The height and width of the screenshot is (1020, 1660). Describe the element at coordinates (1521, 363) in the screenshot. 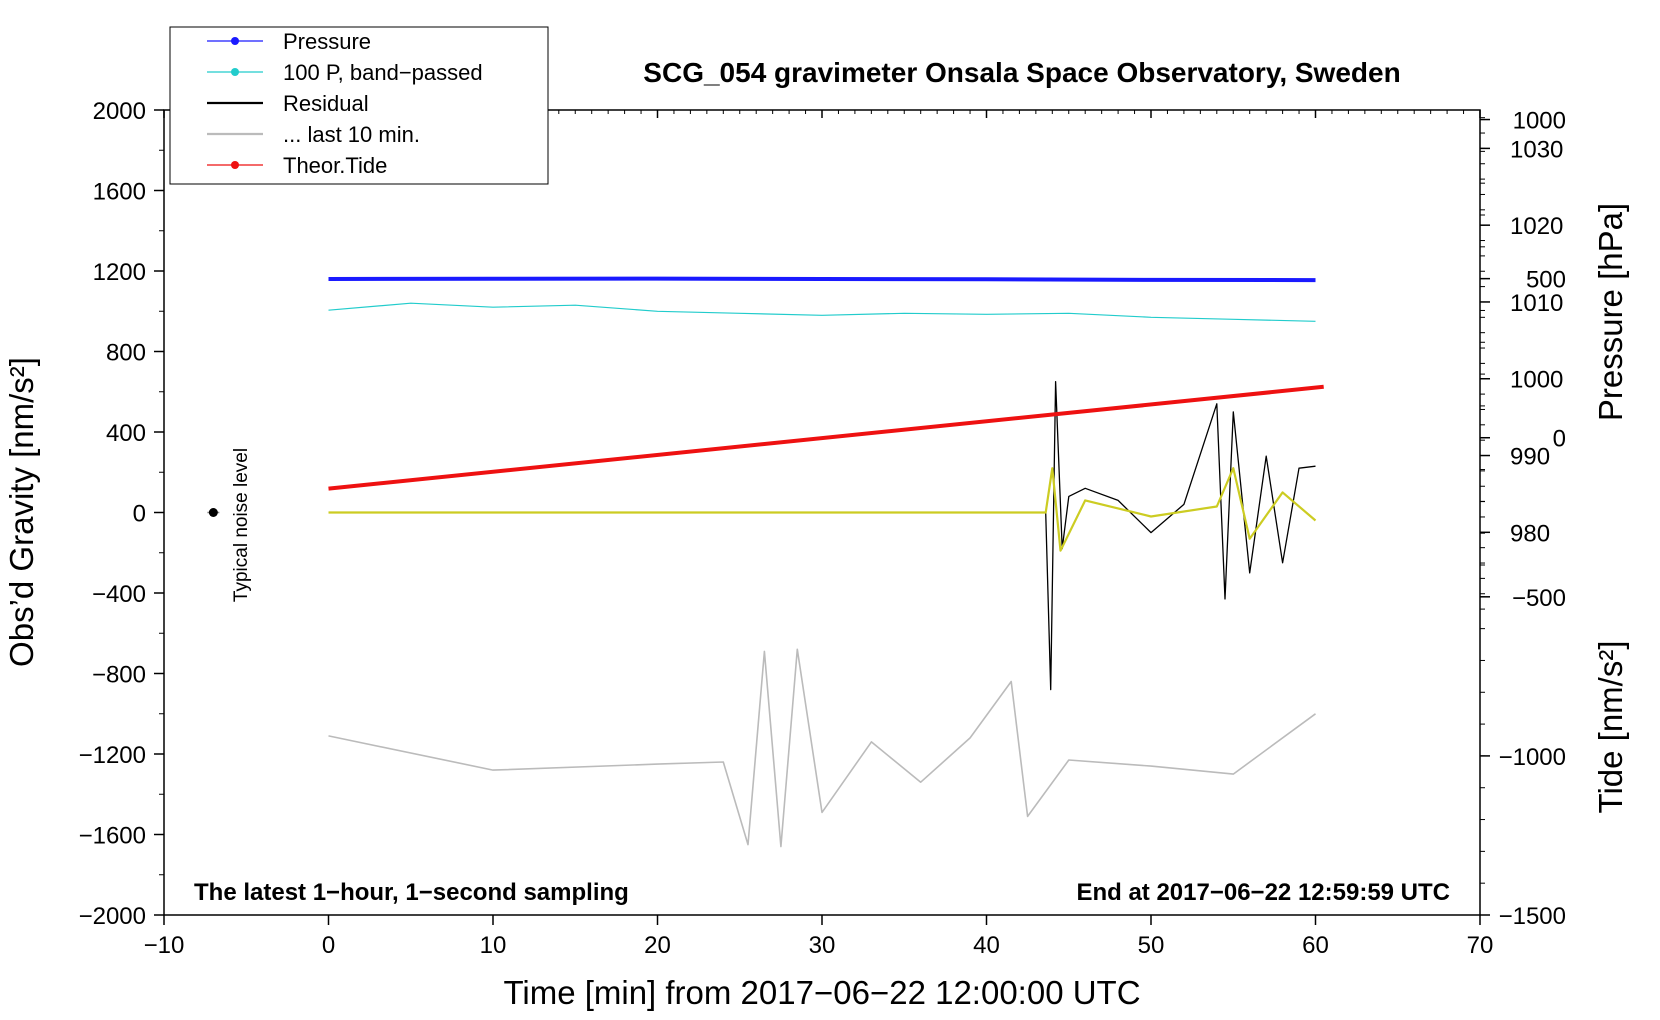

I see `y-right-top-axis-ticks: 1030 1020 1010 1000 990 980` at that location.